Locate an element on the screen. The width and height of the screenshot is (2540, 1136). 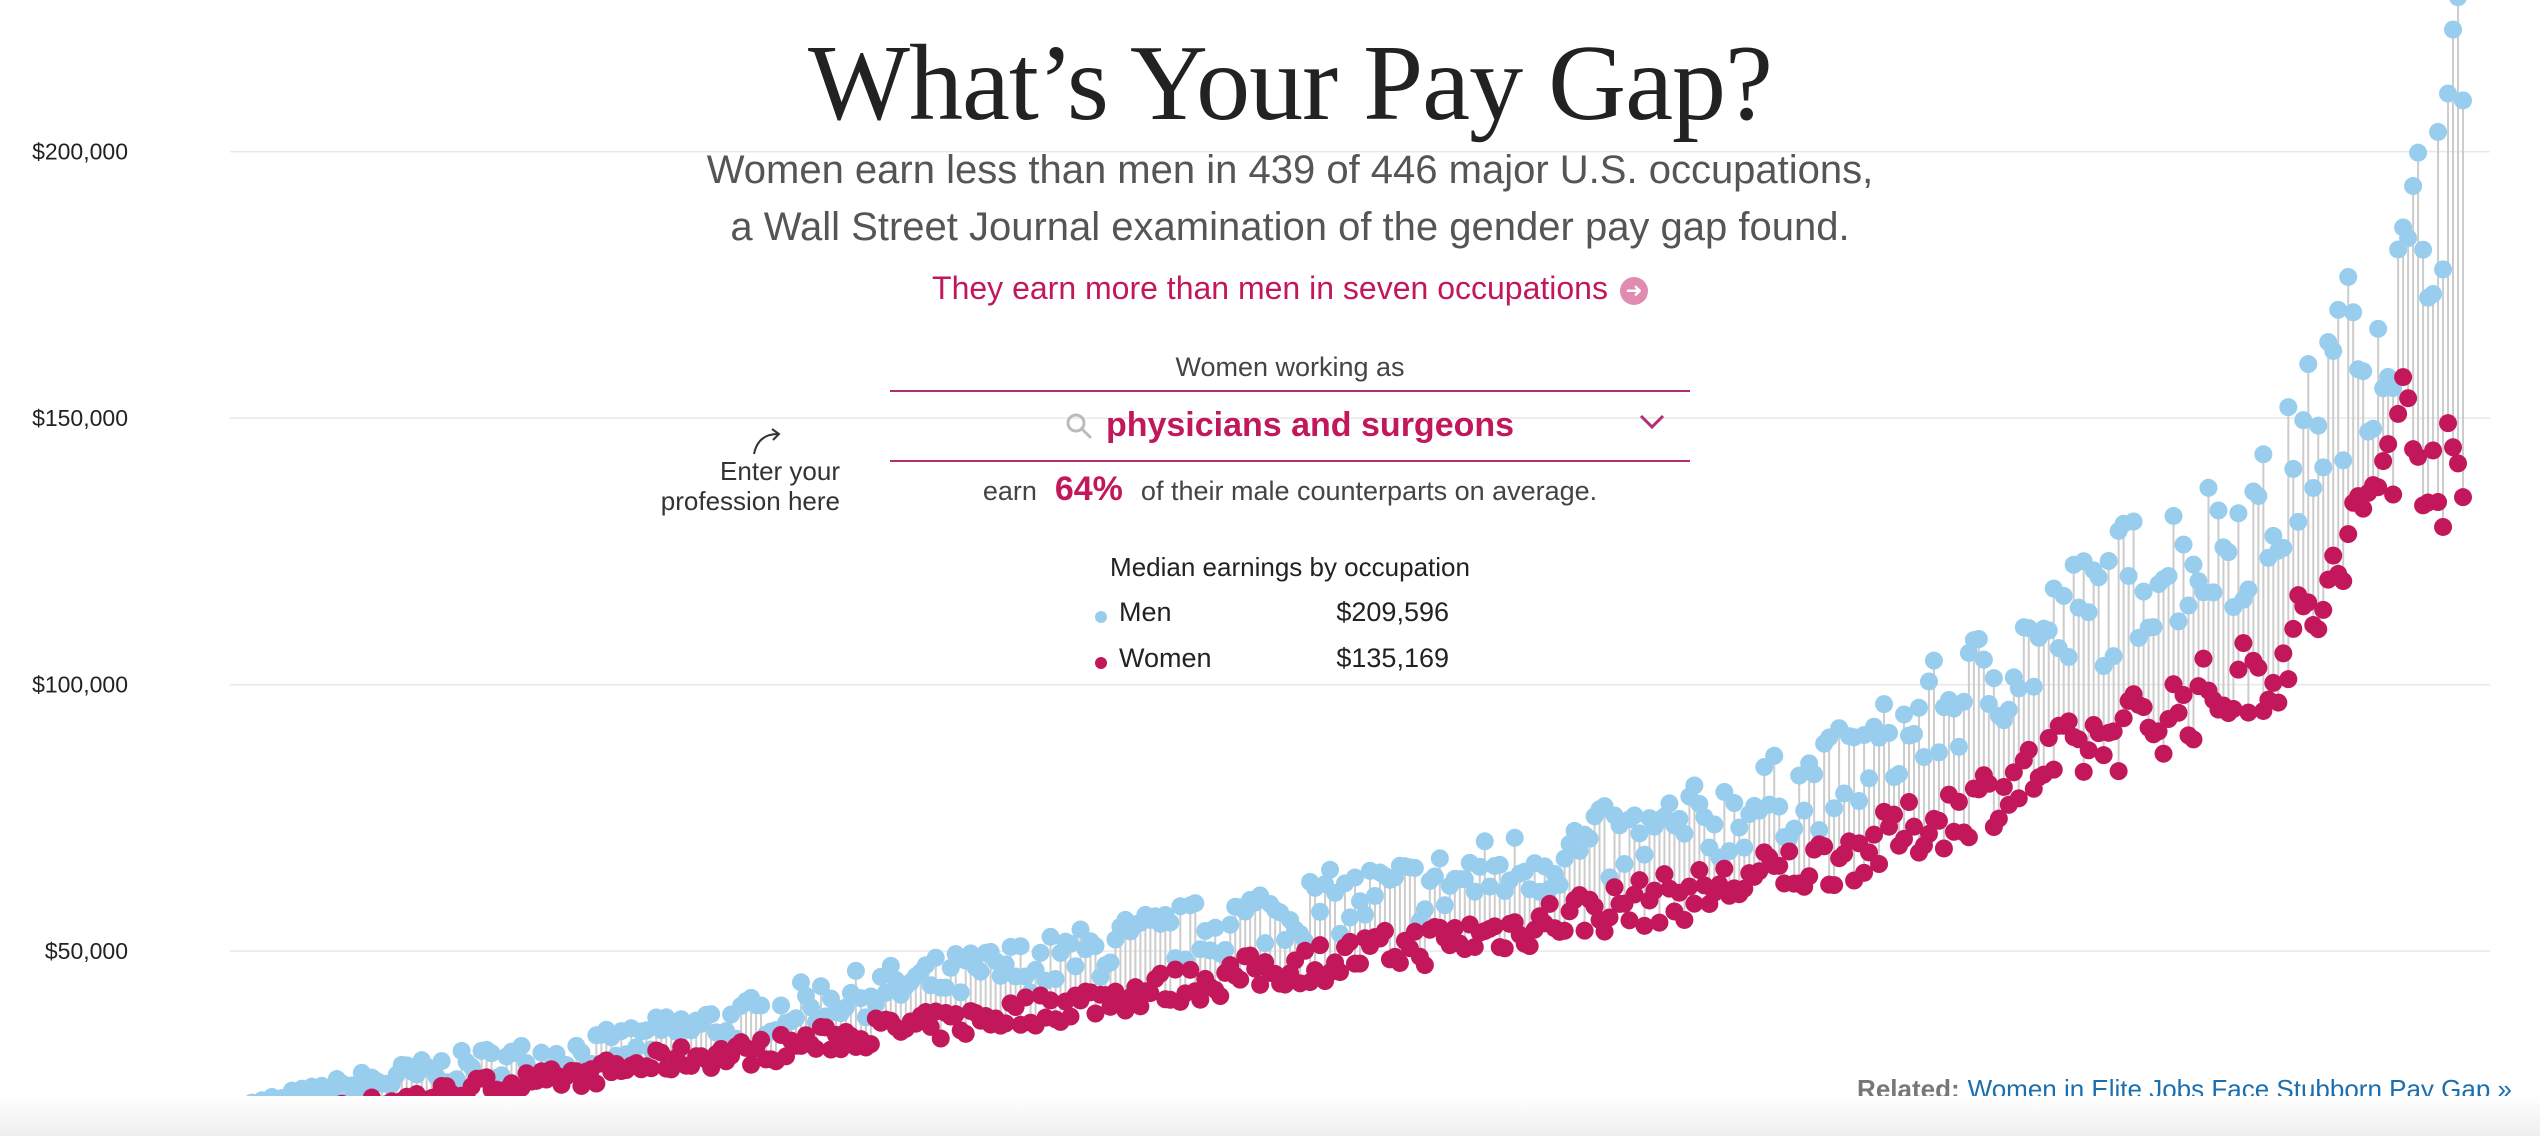
curved-arrow-icon is located at coordinates (767, 441).